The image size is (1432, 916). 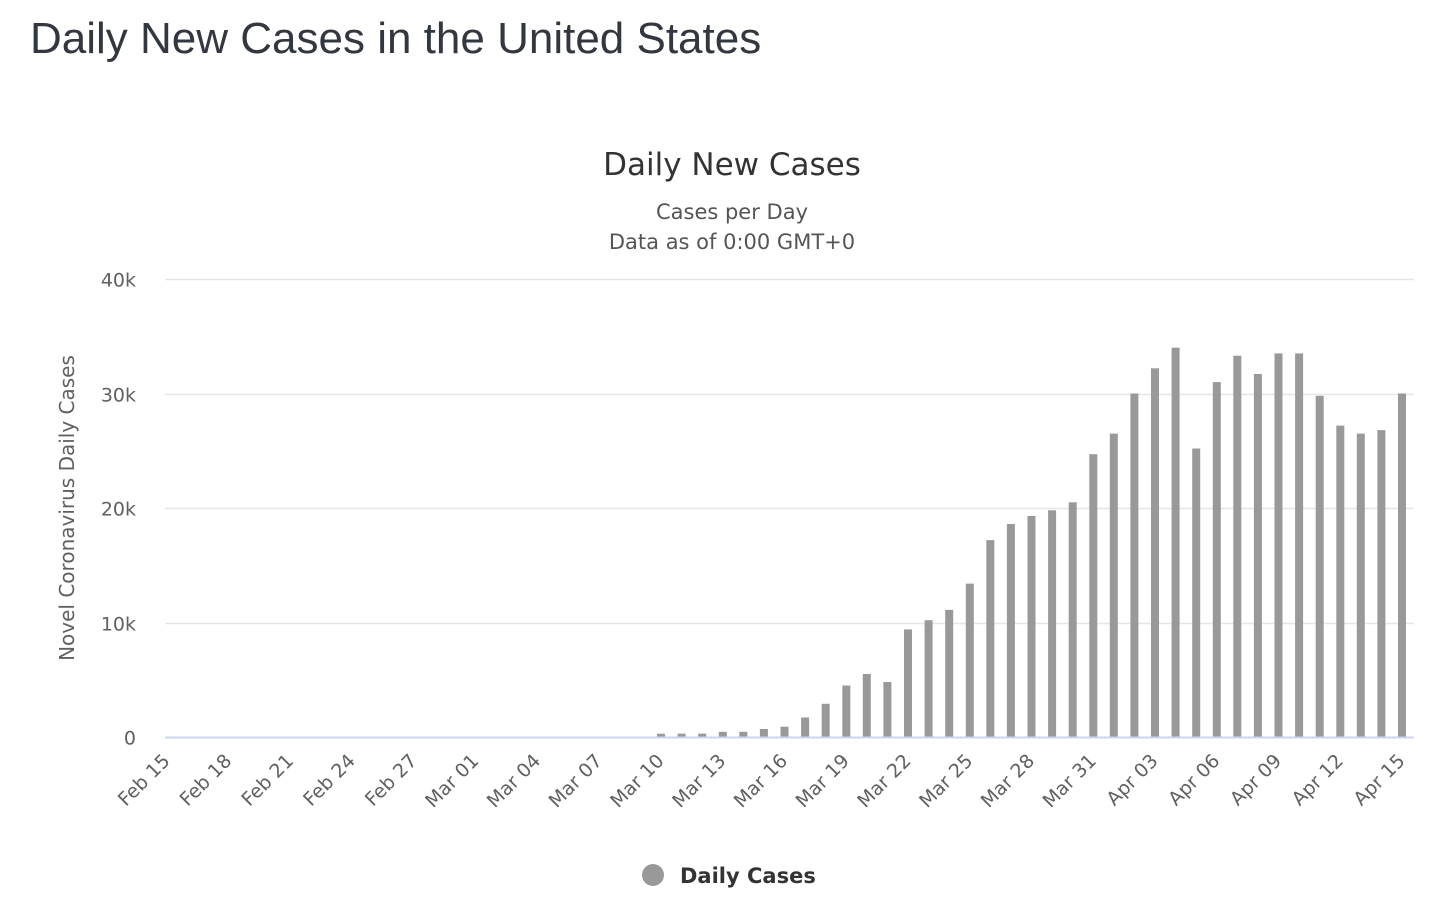 What do you see at coordinates (884, 781) in the screenshot?
I see `x-tick-label: Mar 22` at bounding box center [884, 781].